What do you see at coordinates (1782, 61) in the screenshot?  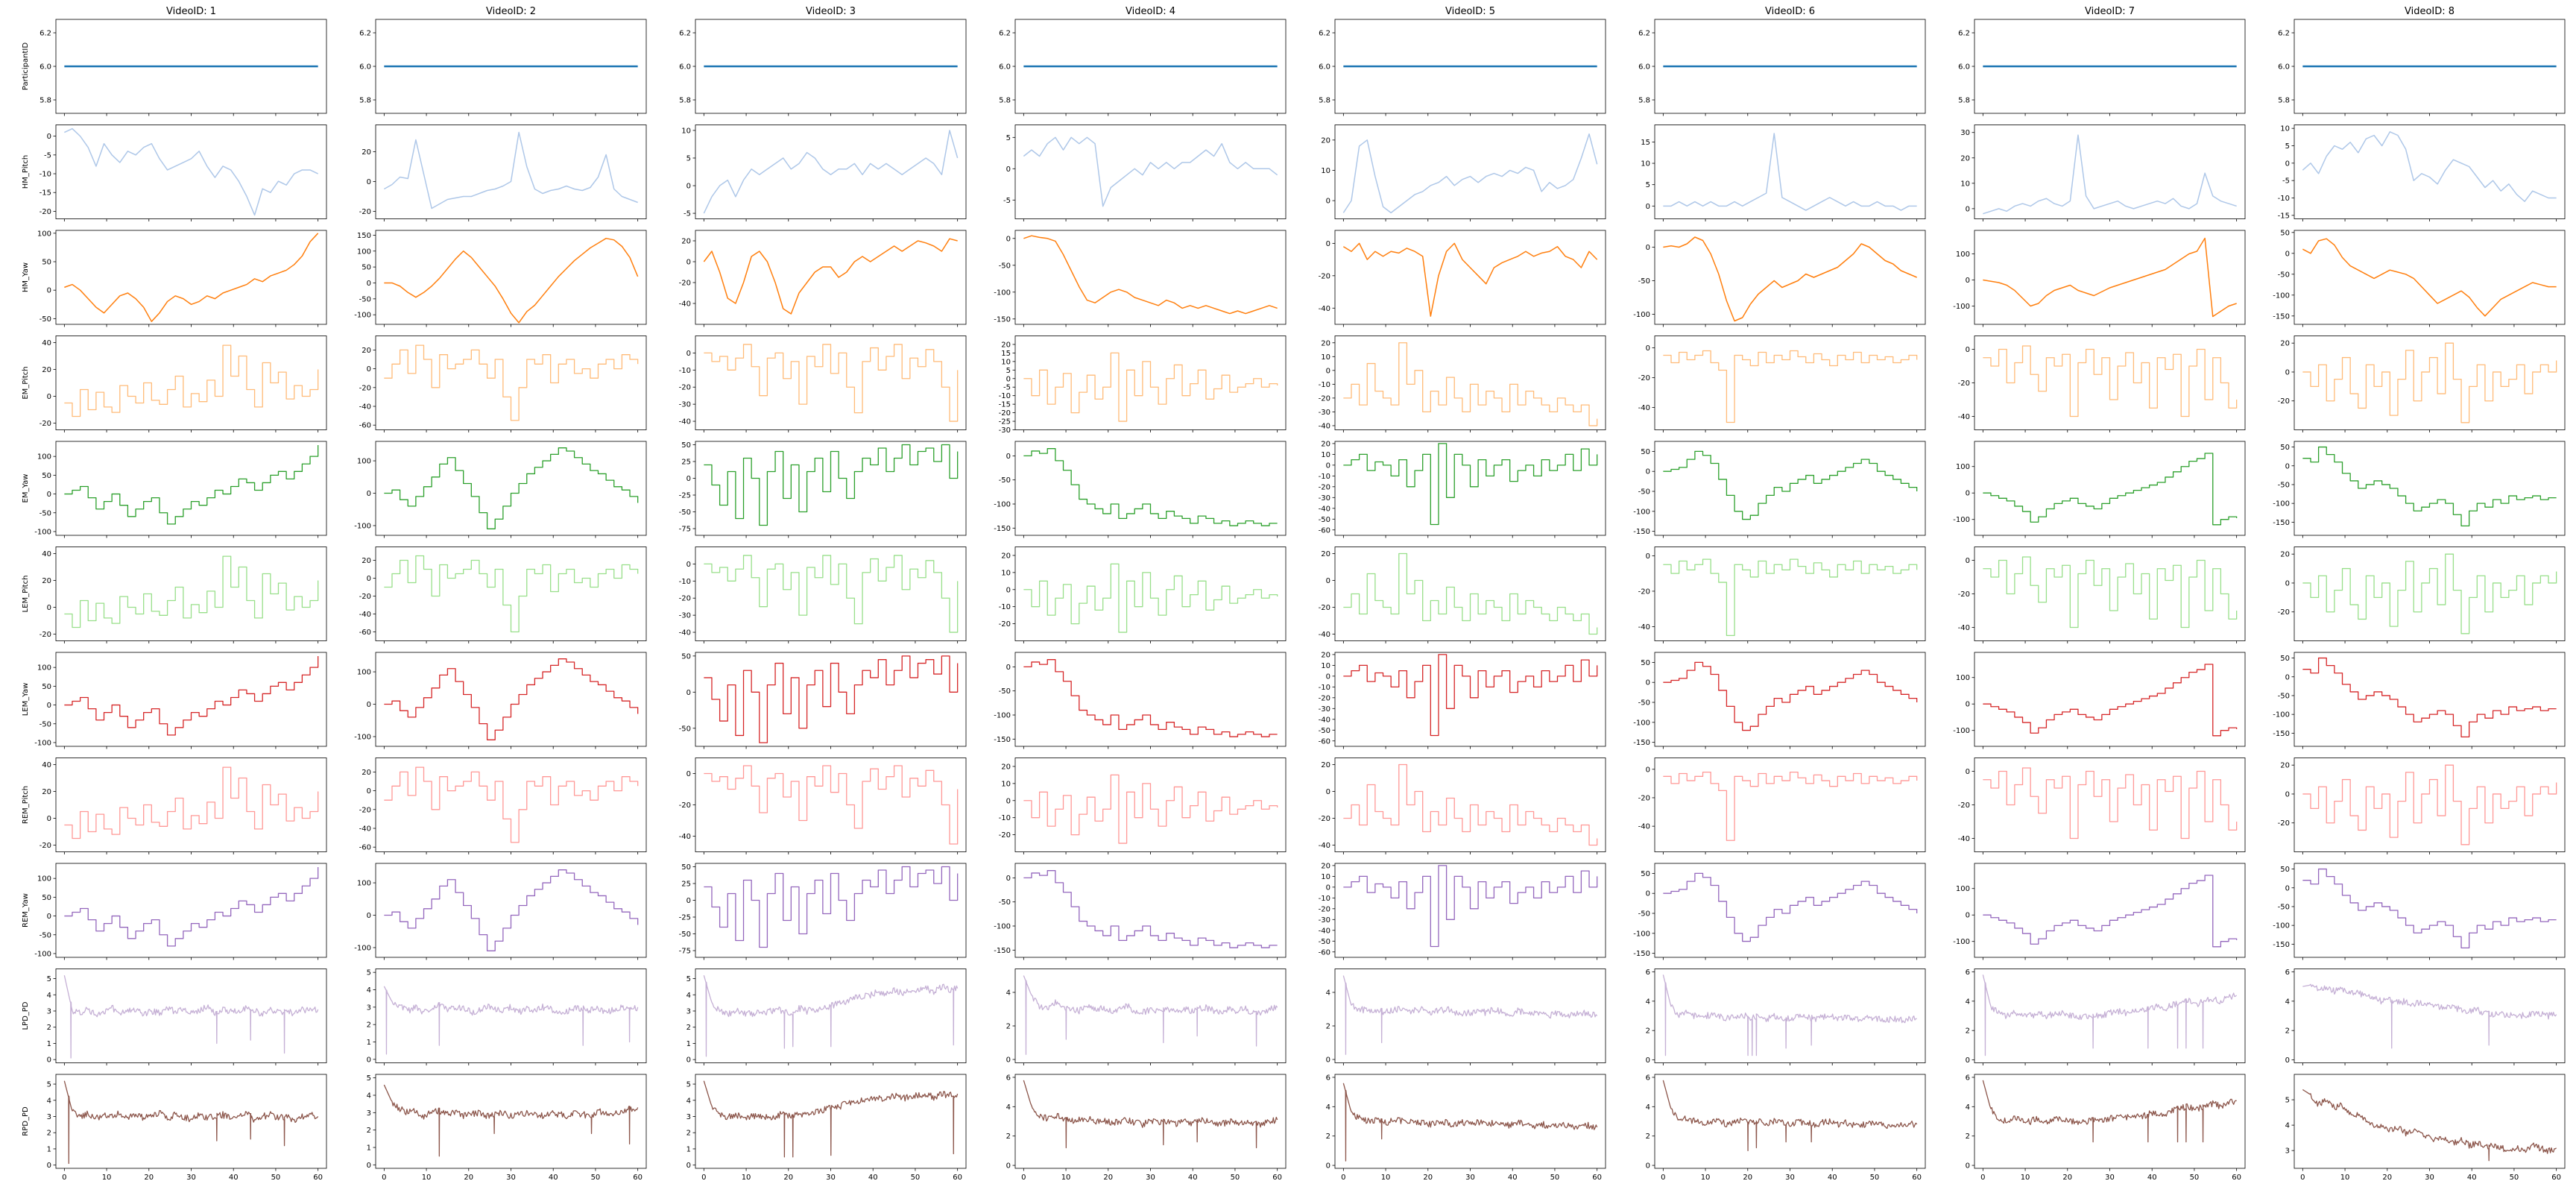 I see `subplot-participantid-video-6: 5.8 6.0 6.2 VideoID: 6` at bounding box center [1782, 61].